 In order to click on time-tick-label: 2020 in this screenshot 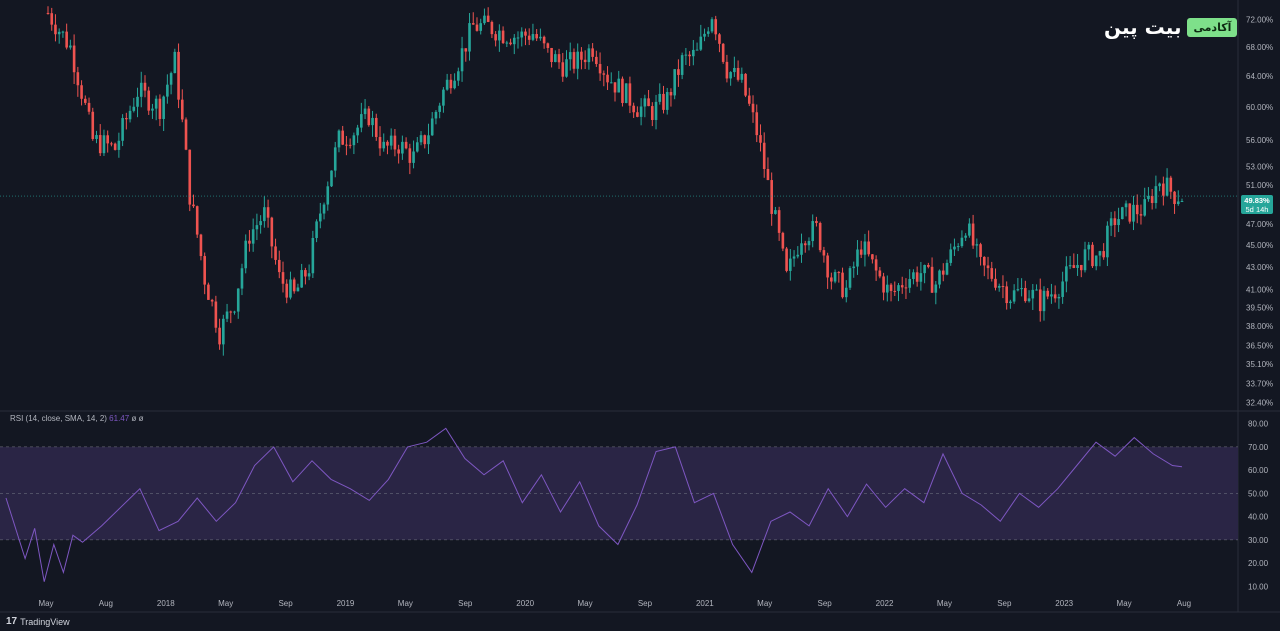, I will do `click(525, 603)`.